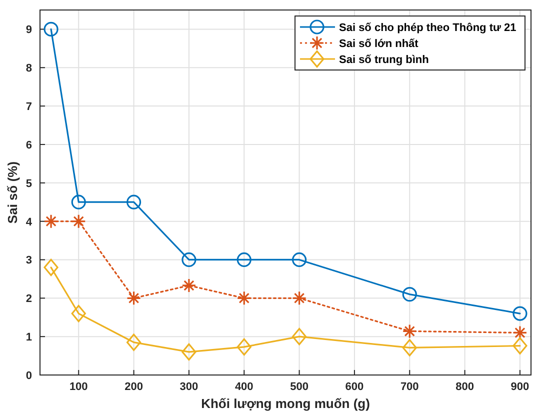 The height and width of the screenshot is (413, 534). Describe the element at coordinates (384, 60) in the screenshot. I see `legend-label: Sai số trung bình` at that location.